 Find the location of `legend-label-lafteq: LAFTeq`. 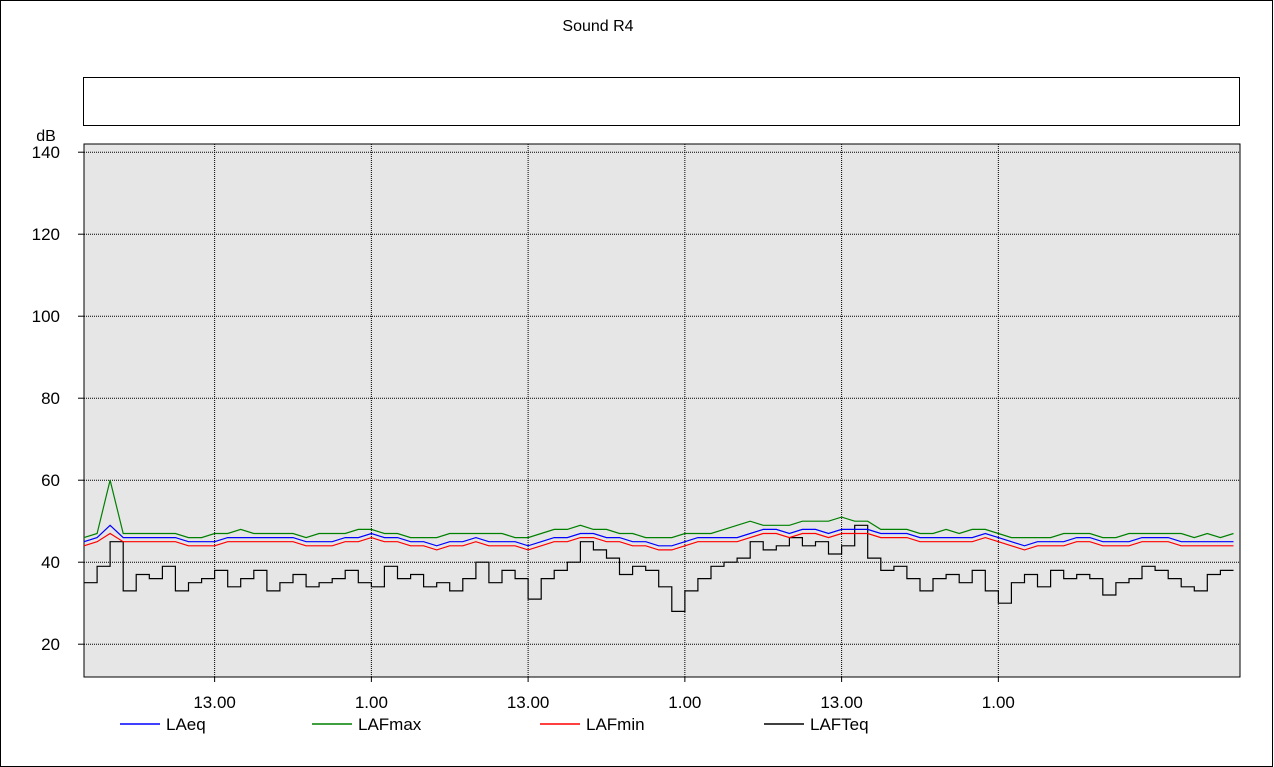

legend-label-lafteq: LAFTeq is located at coordinates (839, 724).